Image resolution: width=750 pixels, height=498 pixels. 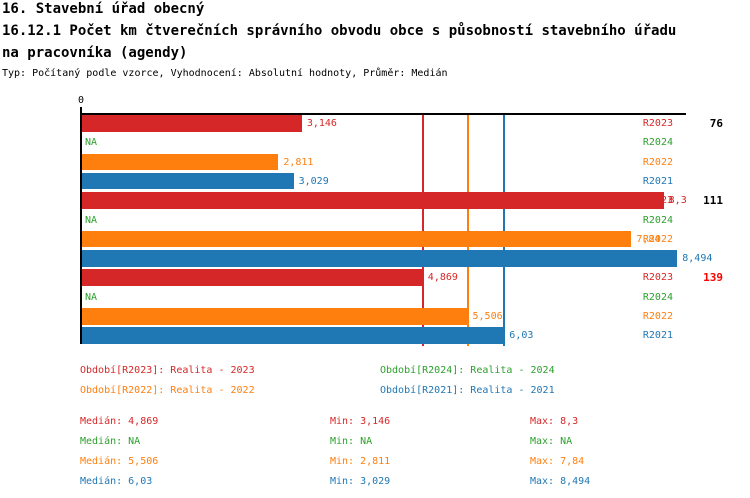 What do you see at coordinates (716, 123) in the screenshot?
I see `group-label-76: 76` at bounding box center [716, 123].